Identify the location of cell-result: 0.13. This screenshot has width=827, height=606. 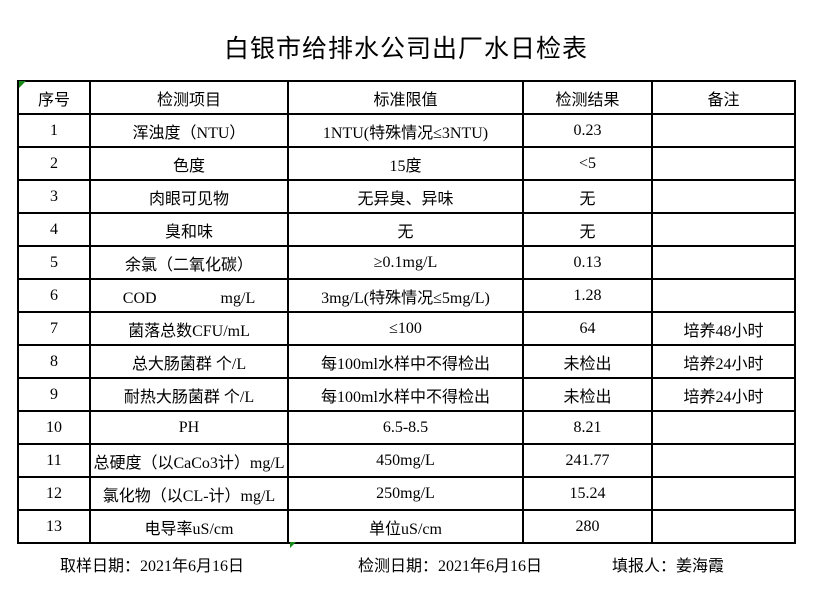
(587, 262).